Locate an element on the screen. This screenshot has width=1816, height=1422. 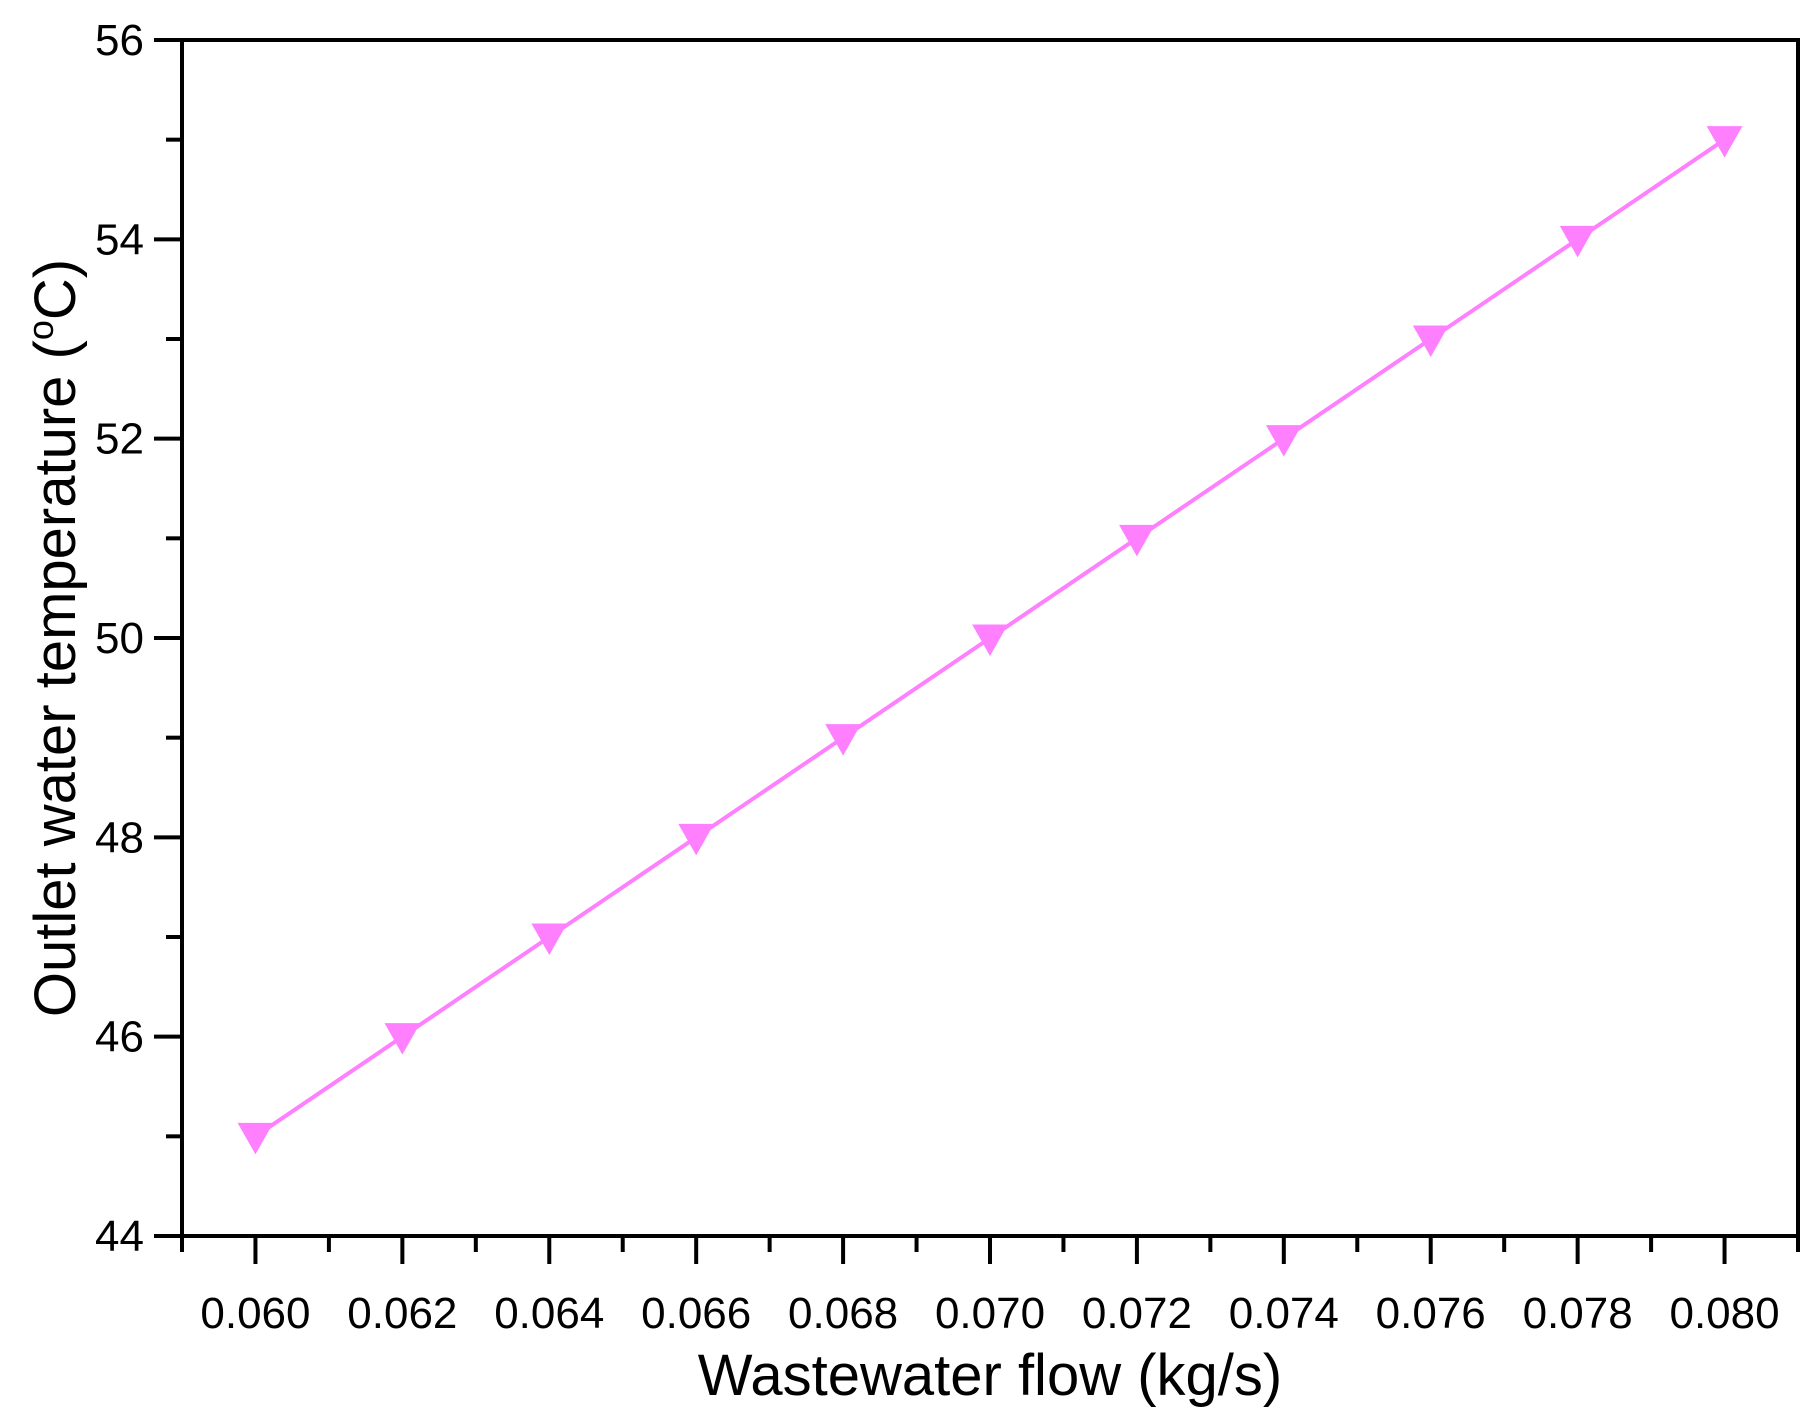
y-axis-title-degree: o is located at coordinates (40, 330).